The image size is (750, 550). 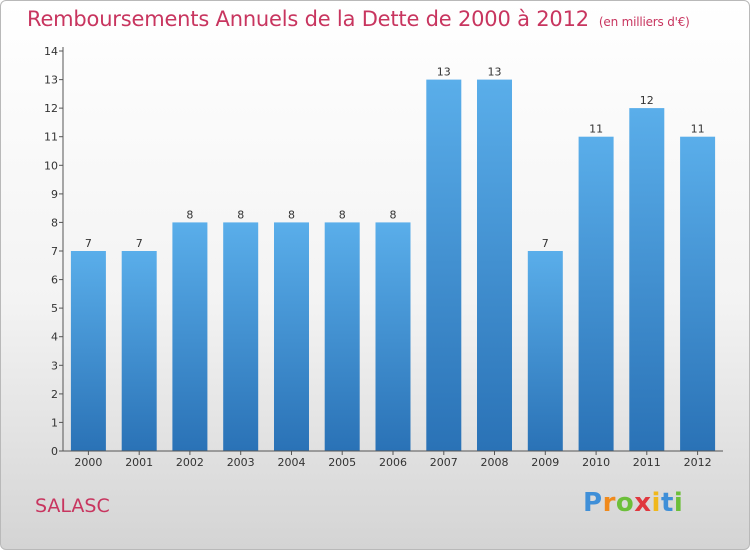 I want to click on x-tick-label: 2009, so click(x=545, y=462).